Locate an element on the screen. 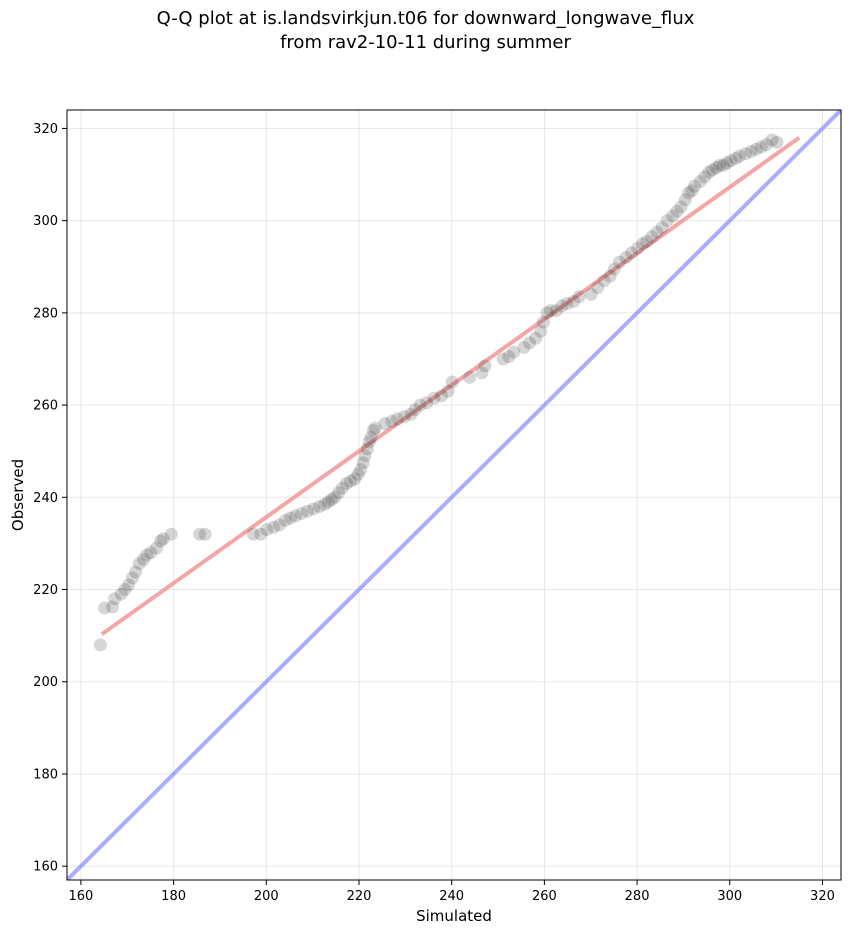  y-tick-label: 240 is located at coordinates (45, 498).